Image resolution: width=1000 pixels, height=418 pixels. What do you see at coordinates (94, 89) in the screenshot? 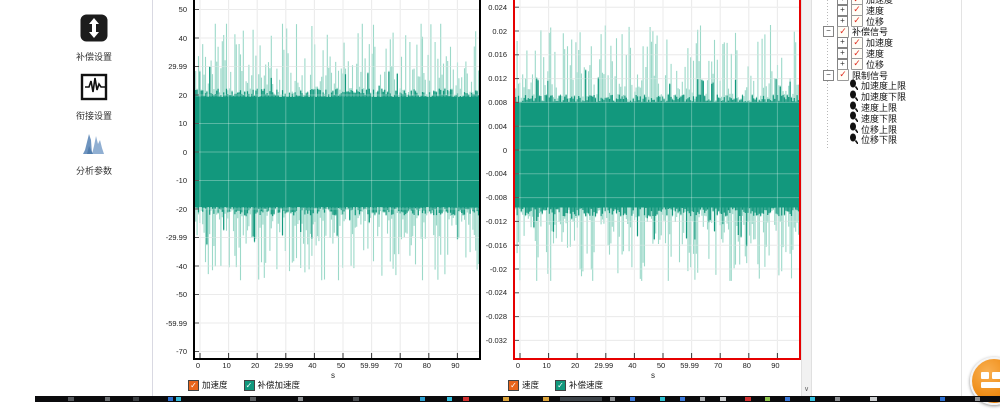
I see `waveform-icon` at bounding box center [94, 89].